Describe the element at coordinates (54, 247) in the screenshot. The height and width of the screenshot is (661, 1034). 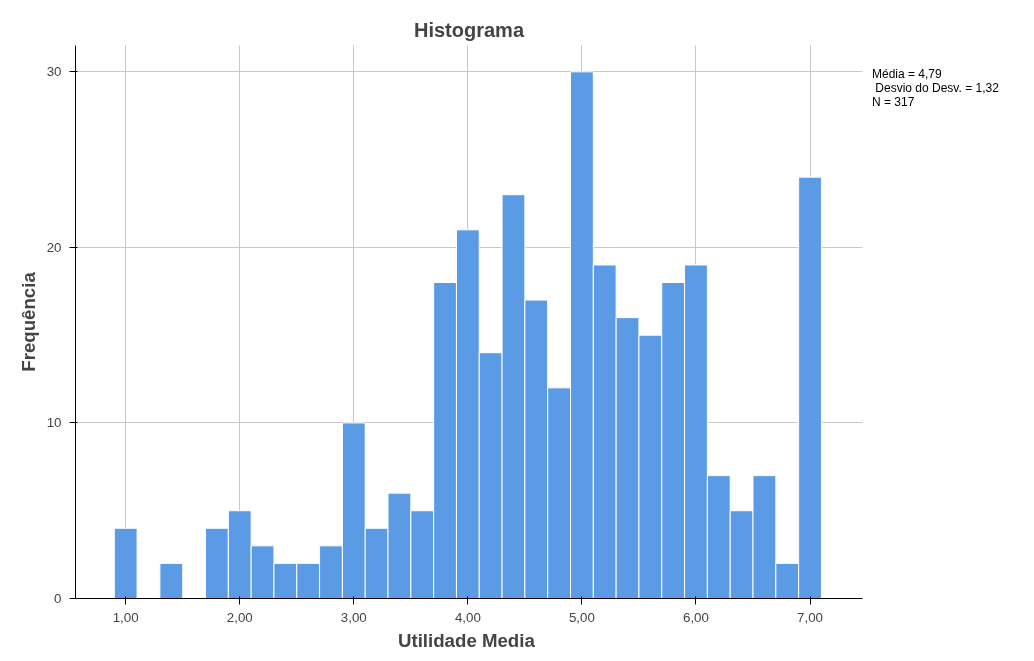
I see `y-tick-label: 20` at that location.